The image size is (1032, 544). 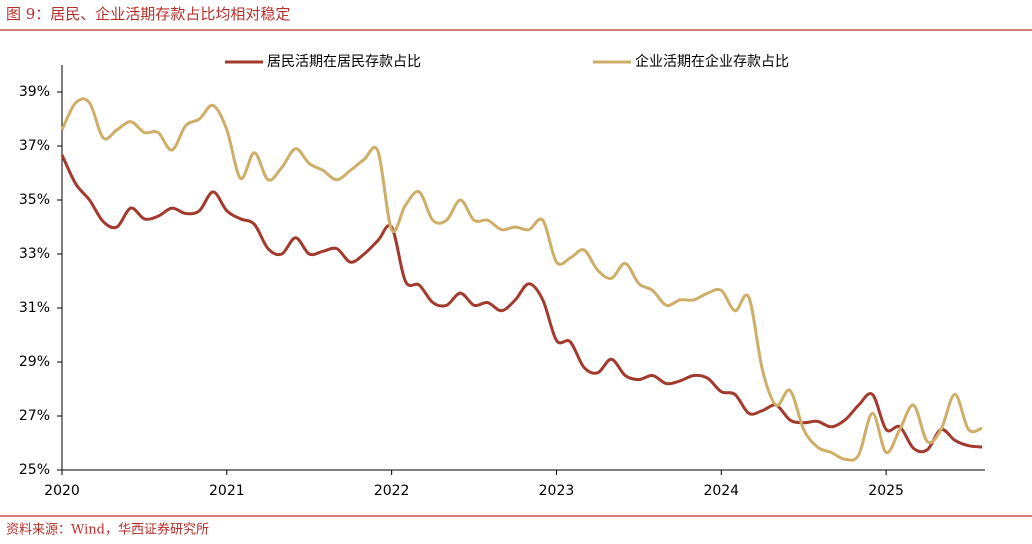 What do you see at coordinates (712, 61) in the screenshot?
I see `legend-label: 企业活期在企业存款占比` at bounding box center [712, 61].